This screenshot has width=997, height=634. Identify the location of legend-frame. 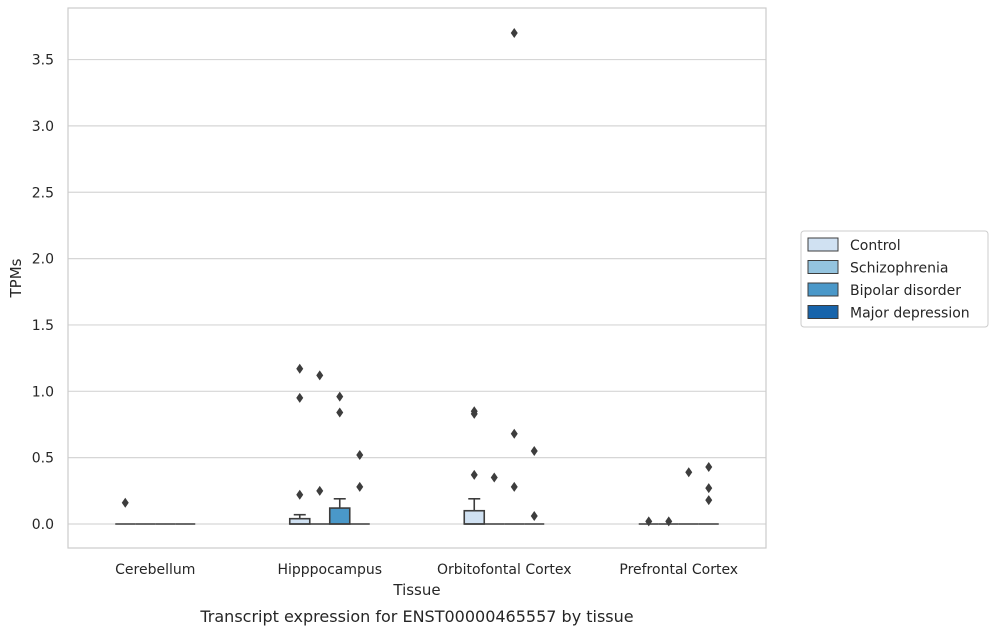
(894, 279).